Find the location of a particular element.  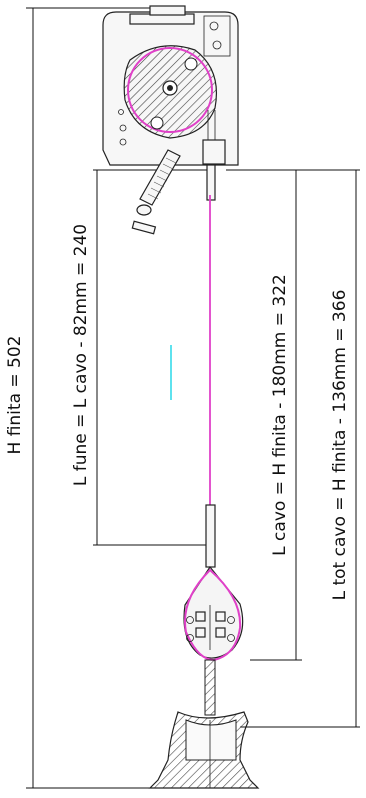

reel-housing is located at coordinates (170, 85).